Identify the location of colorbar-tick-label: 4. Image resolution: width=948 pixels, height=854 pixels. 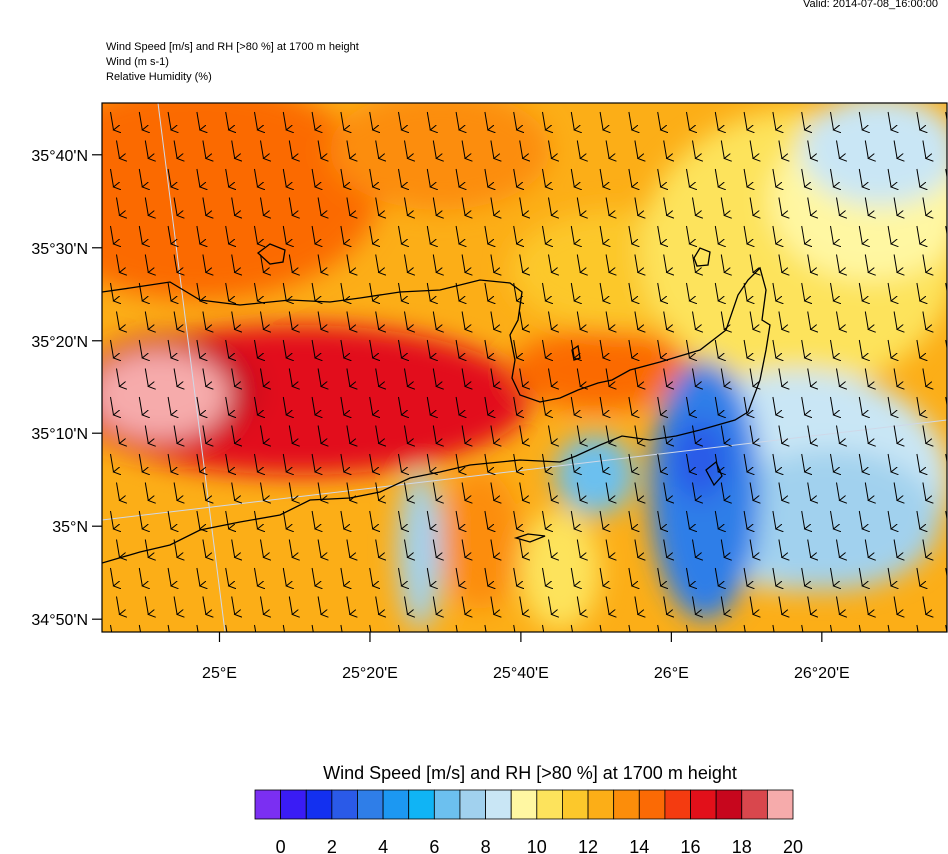
(383, 845).